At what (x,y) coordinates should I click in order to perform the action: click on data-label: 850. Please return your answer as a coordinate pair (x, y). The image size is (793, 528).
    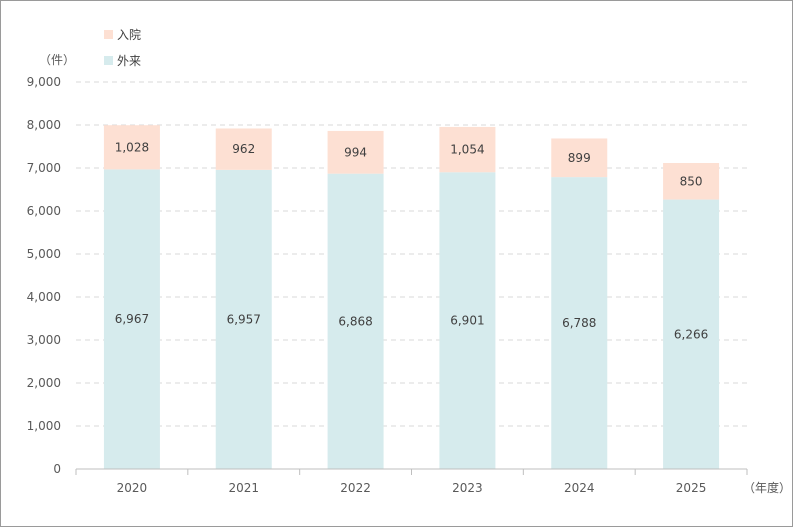
    Looking at the image, I should click on (691, 181).